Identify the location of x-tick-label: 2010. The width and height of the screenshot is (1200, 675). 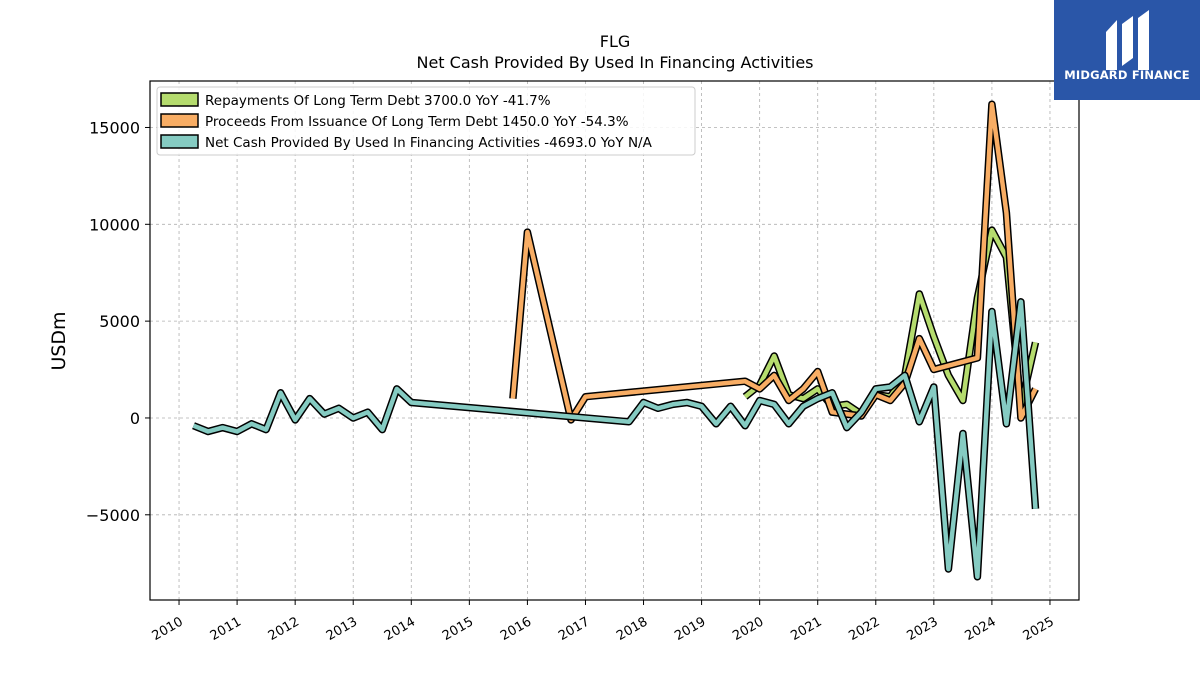
(168, 629).